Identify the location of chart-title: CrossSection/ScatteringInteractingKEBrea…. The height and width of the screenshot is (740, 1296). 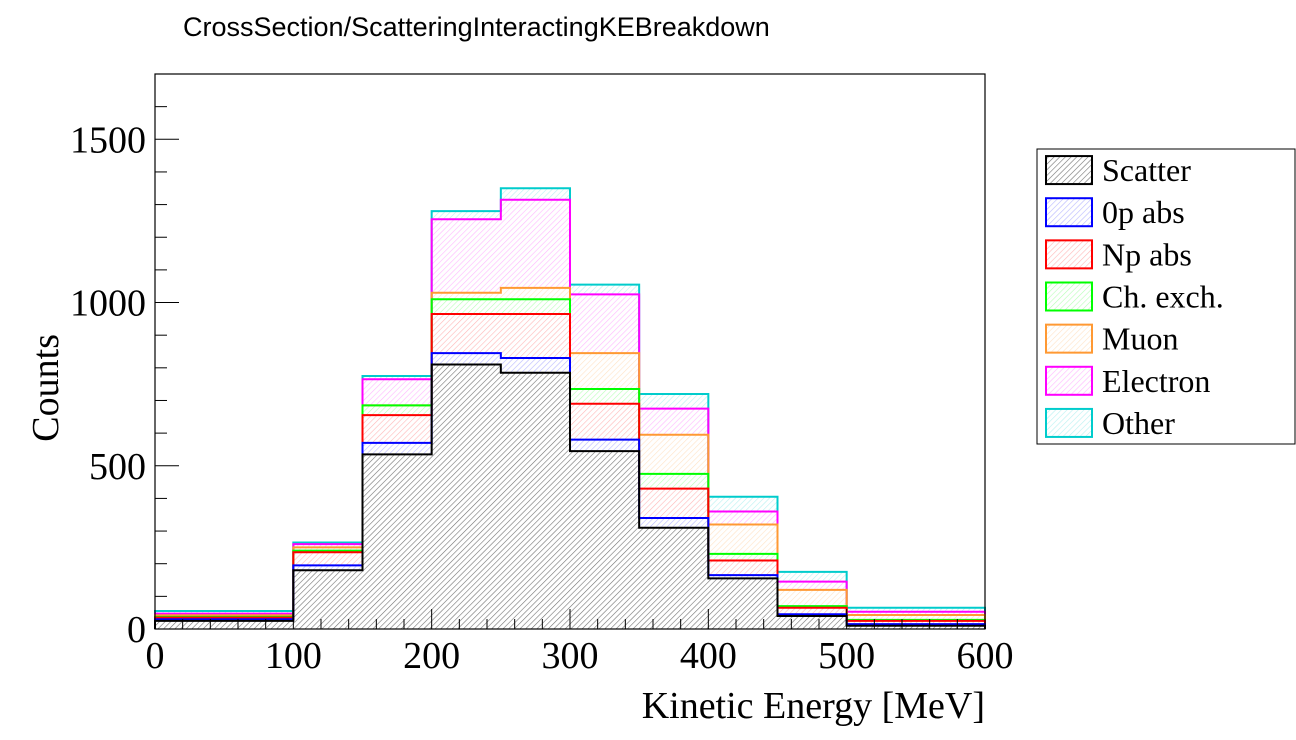
(476, 27).